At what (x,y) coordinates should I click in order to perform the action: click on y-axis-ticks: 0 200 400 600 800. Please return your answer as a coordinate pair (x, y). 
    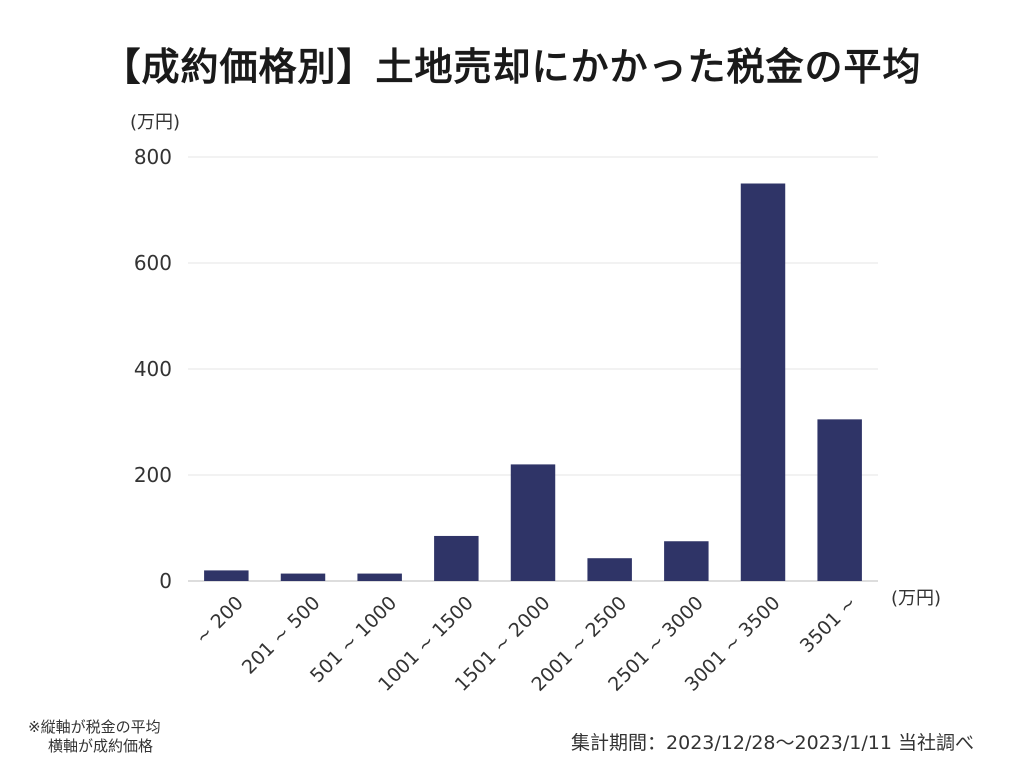
    Looking at the image, I should click on (153, 369).